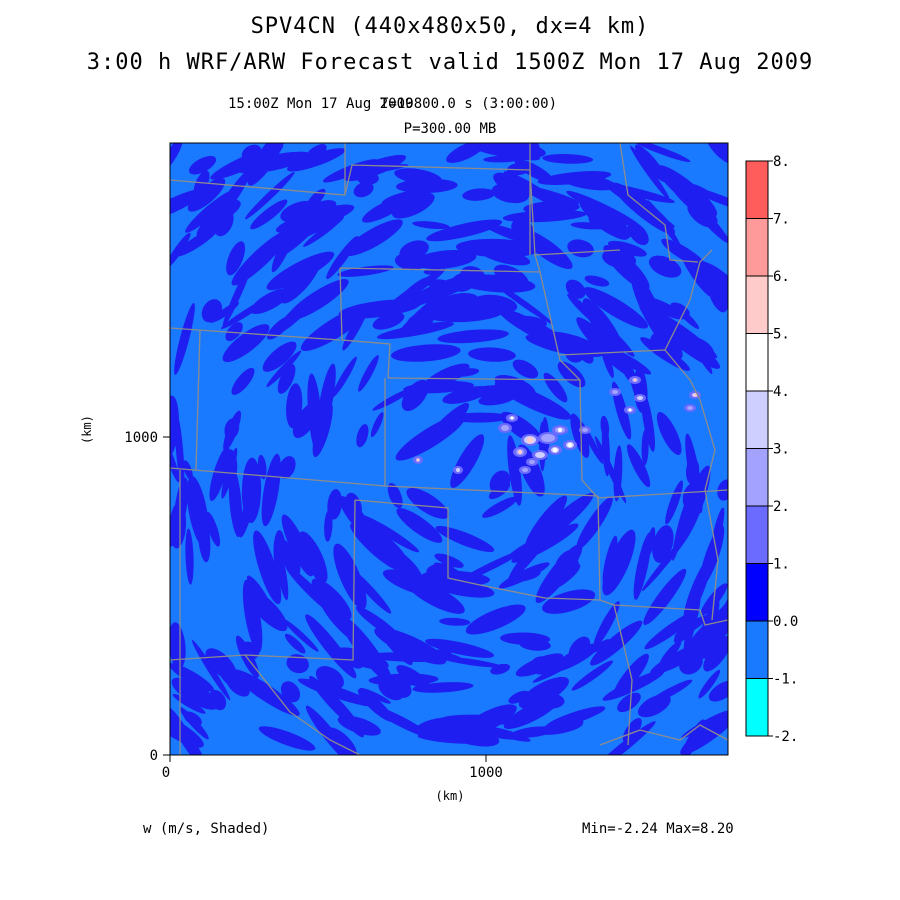  Describe the element at coordinates (785, 622) in the screenshot. I see `colorbar-label: 0.0` at that location.